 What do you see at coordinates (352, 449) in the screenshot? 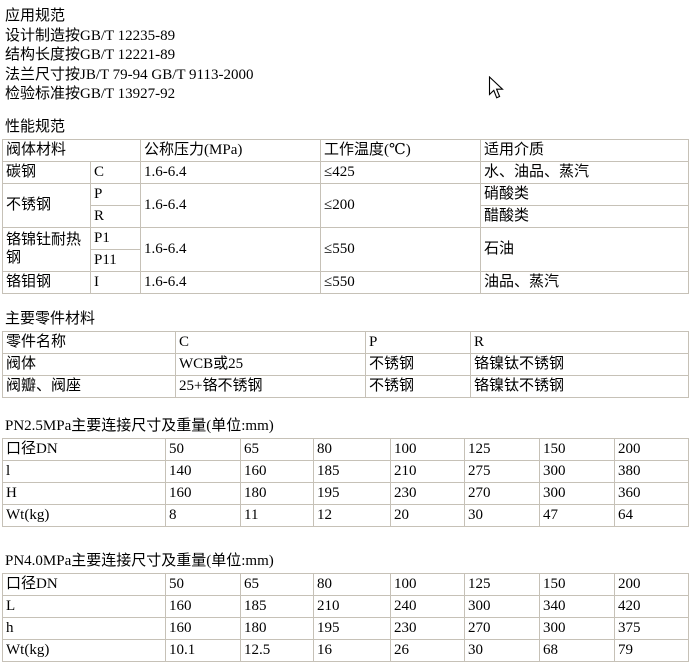
I see `dn-value-cell: 80` at bounding box center [352, 449].